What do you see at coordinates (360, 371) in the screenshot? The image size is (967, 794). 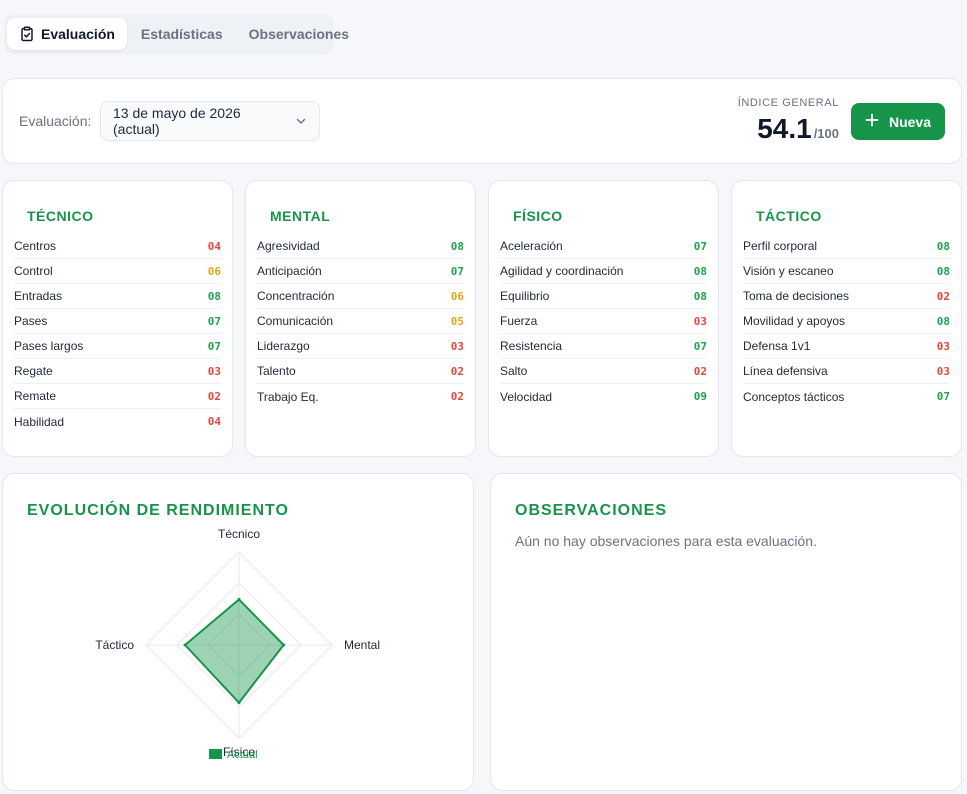 I see `attribute-row: Talento 02` at bounding box center [360, 371].